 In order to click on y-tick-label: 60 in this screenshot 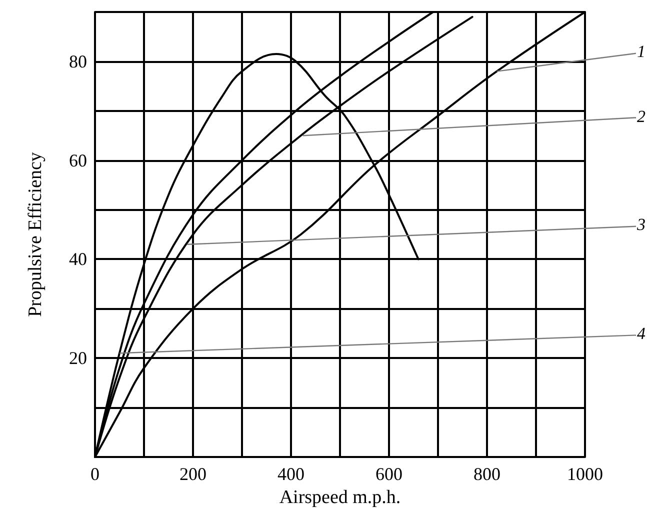, I will do `click(78, 160)`.